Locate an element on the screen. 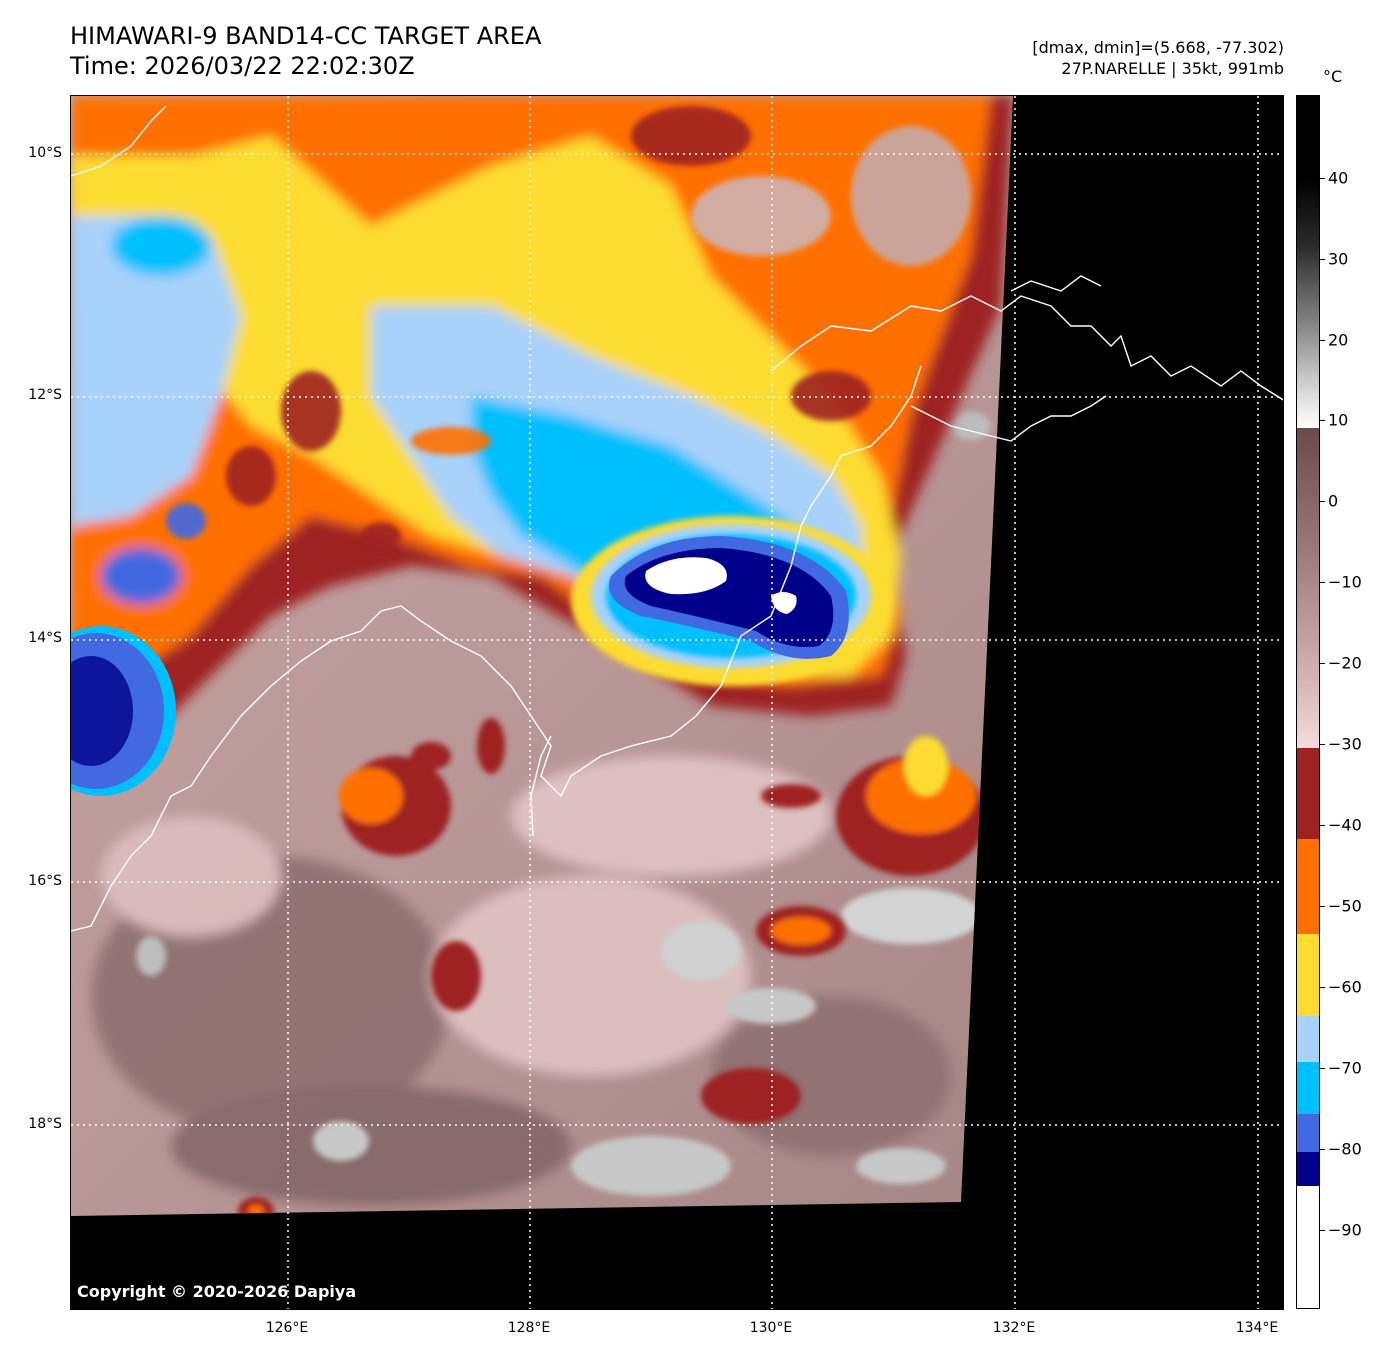 This screenshot has width=1388, height=1359. lat-label-16s: 16°S is located at coordinates (45, 881).